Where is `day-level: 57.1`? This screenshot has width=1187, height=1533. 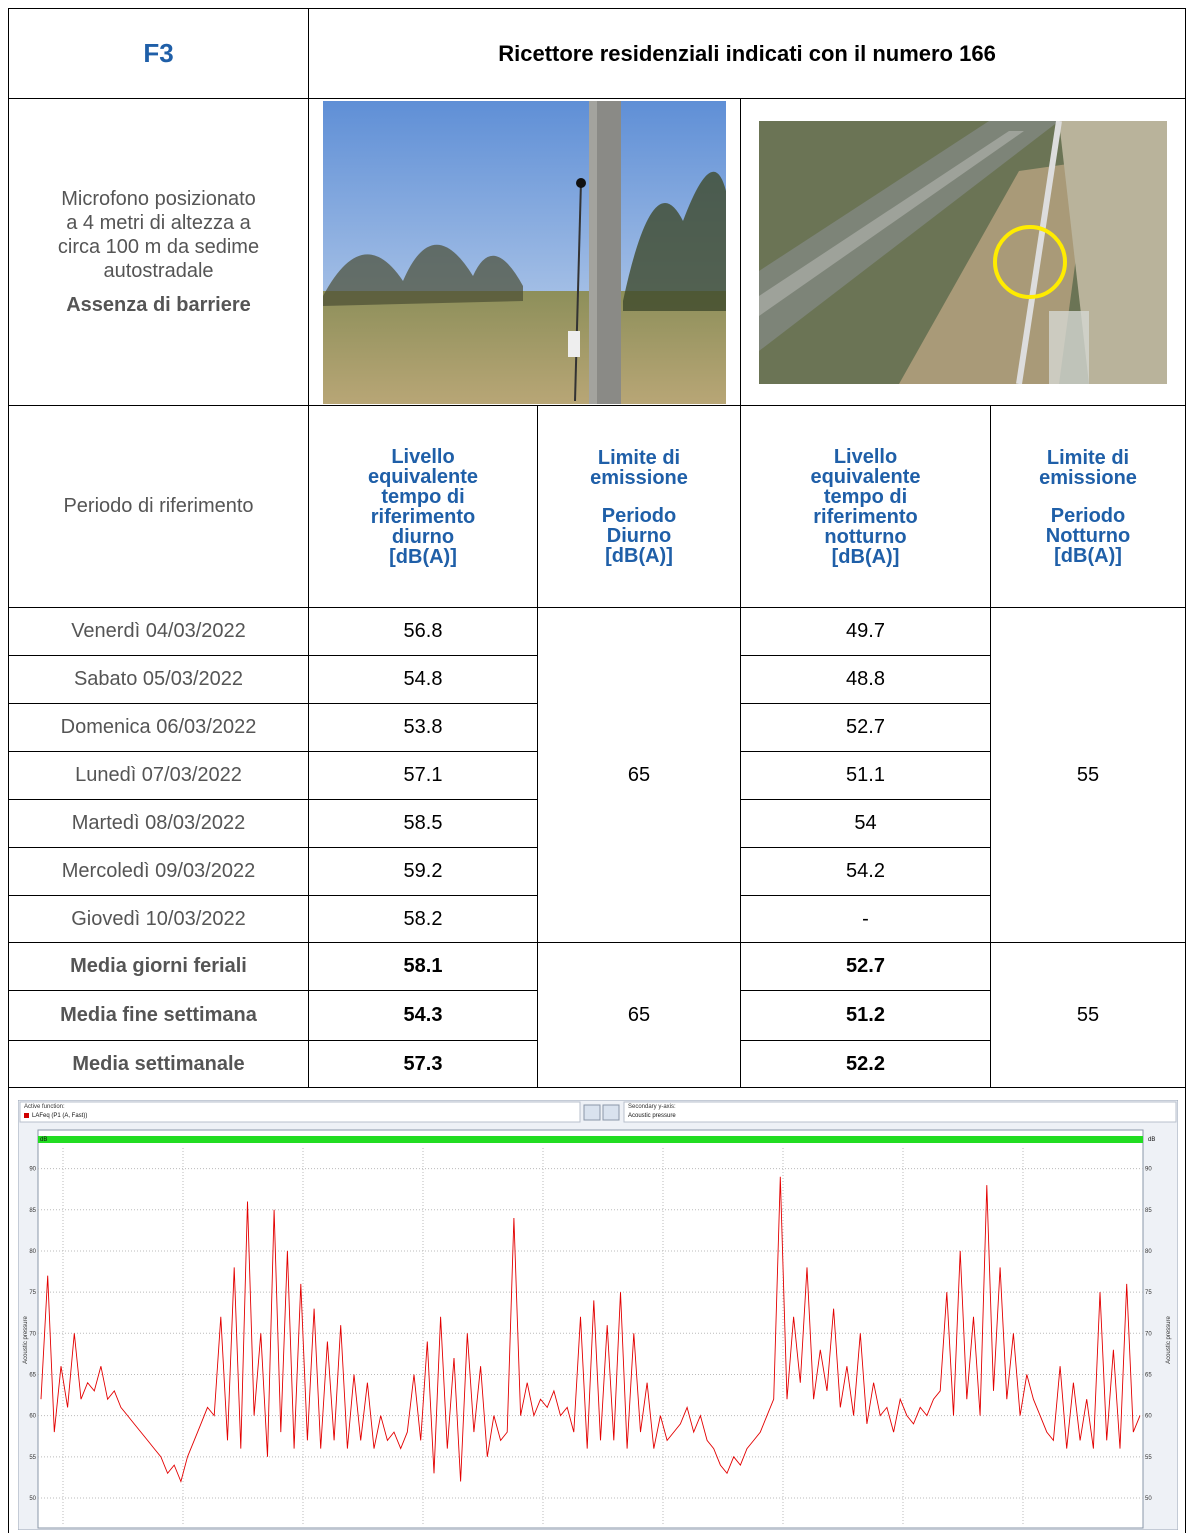
day-level: 57.1 is located at coordinates (423, 775).